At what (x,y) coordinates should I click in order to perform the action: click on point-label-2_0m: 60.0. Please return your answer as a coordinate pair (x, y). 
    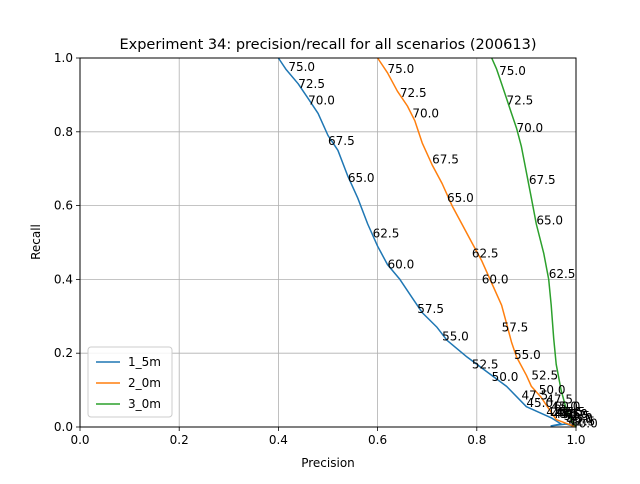
    Looking at the image, I should click on (495, 279).